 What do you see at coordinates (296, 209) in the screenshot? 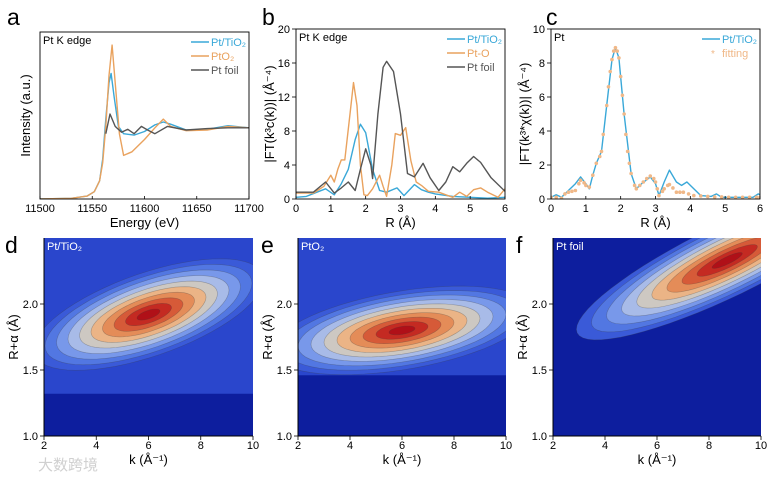
I see `x-tick-label: 0` at bounding box center [296, 209].